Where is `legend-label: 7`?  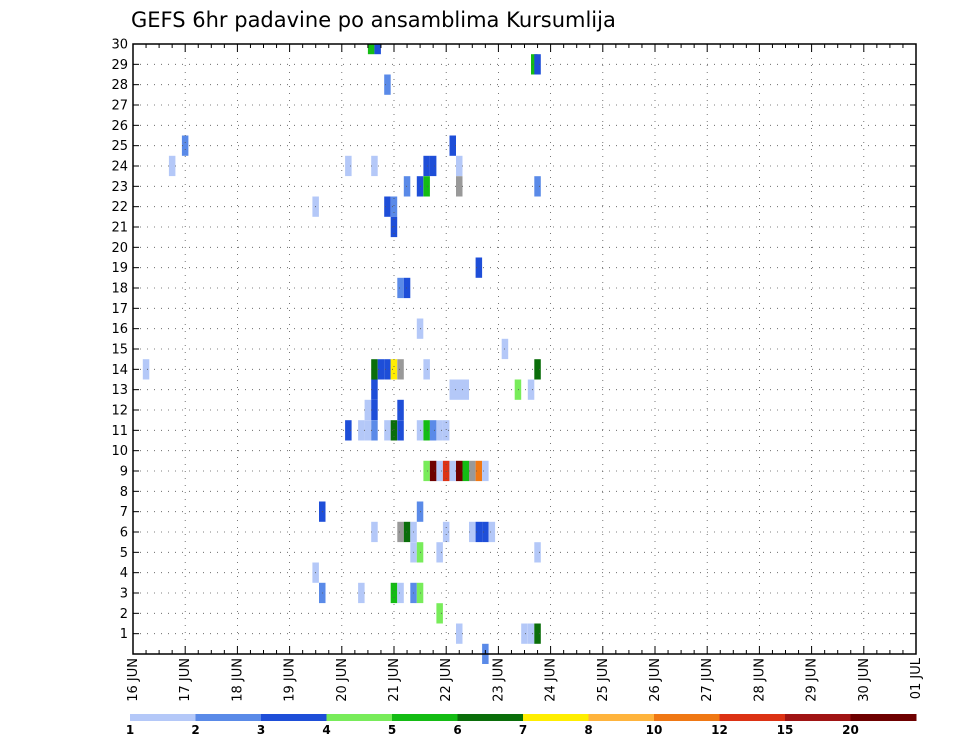 legend-label: 7 is located at coordinates (523, 730).